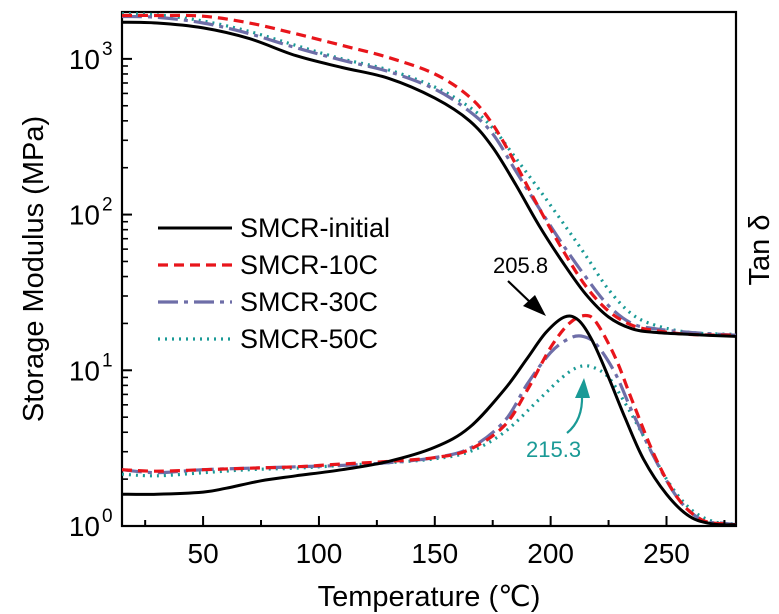 This screenshot has width=779, height=614. I want to click on x-tick-label: 250, so click(666, 553).